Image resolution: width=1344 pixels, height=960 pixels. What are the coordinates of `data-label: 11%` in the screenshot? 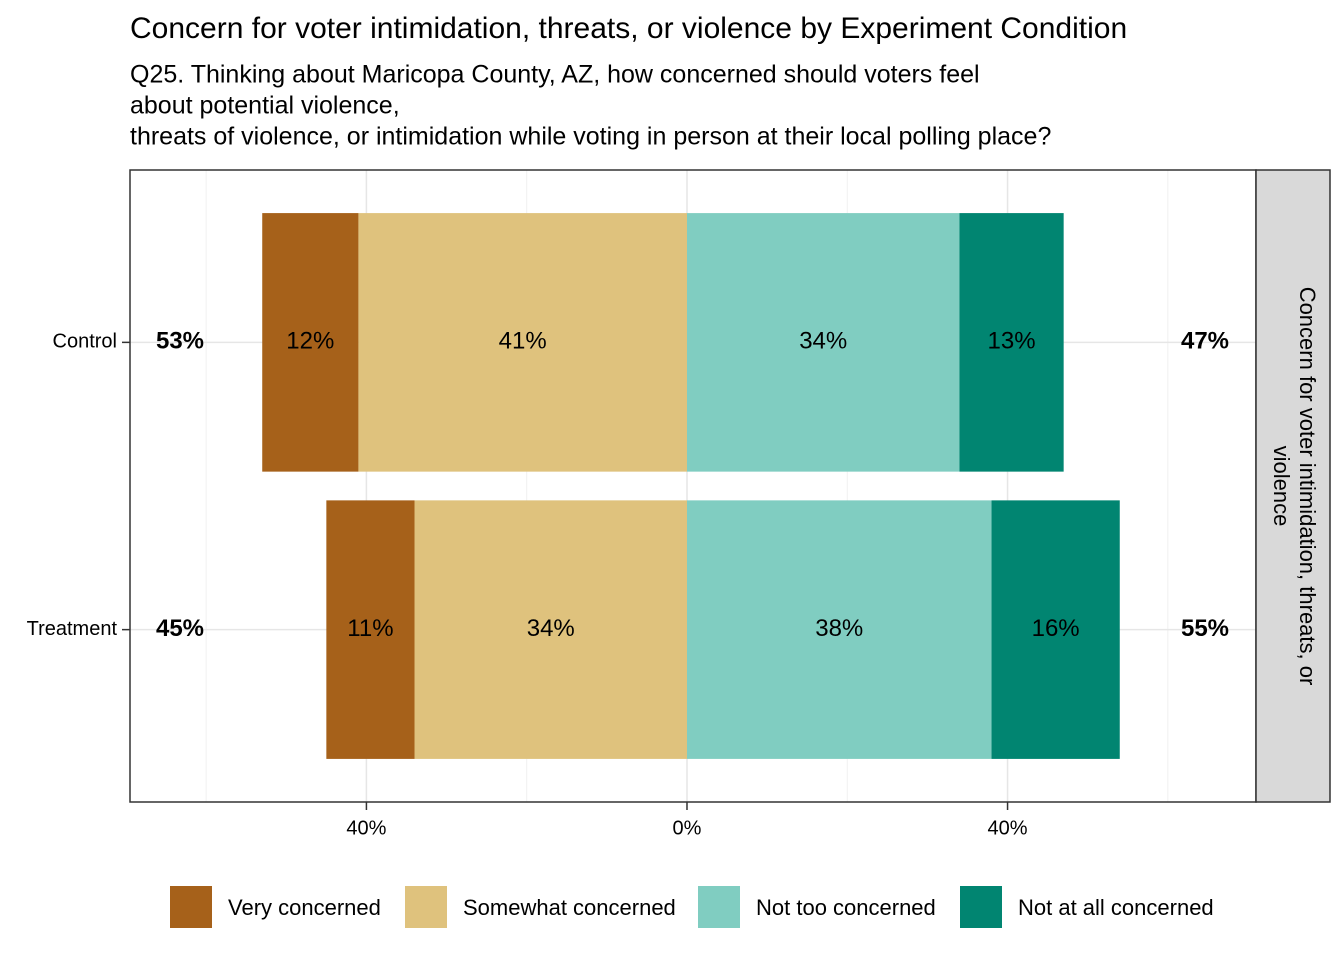 It's located at (370, 628).